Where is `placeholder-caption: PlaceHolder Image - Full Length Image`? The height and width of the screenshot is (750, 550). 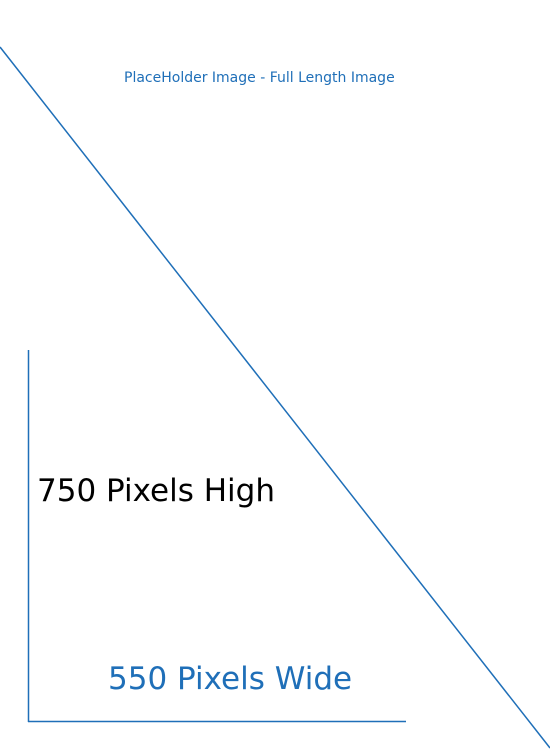 placeholder-caption: PlaceHolder Image - Full Length Image is located at coordinates (259, 78).